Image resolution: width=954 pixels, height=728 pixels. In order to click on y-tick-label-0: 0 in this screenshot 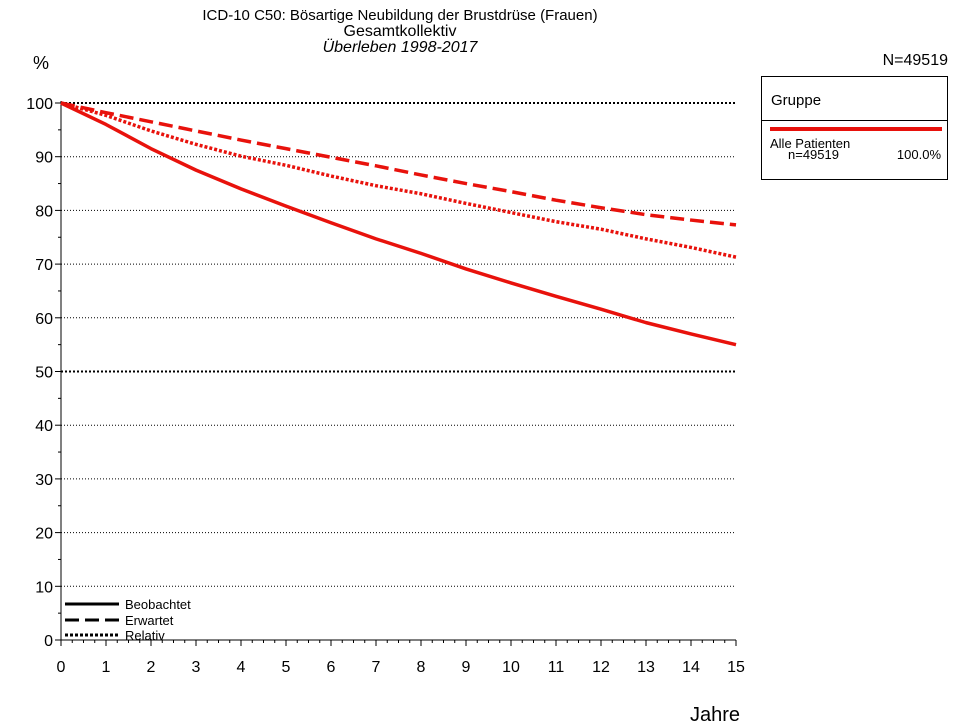, I will do `click(48, 641)`.